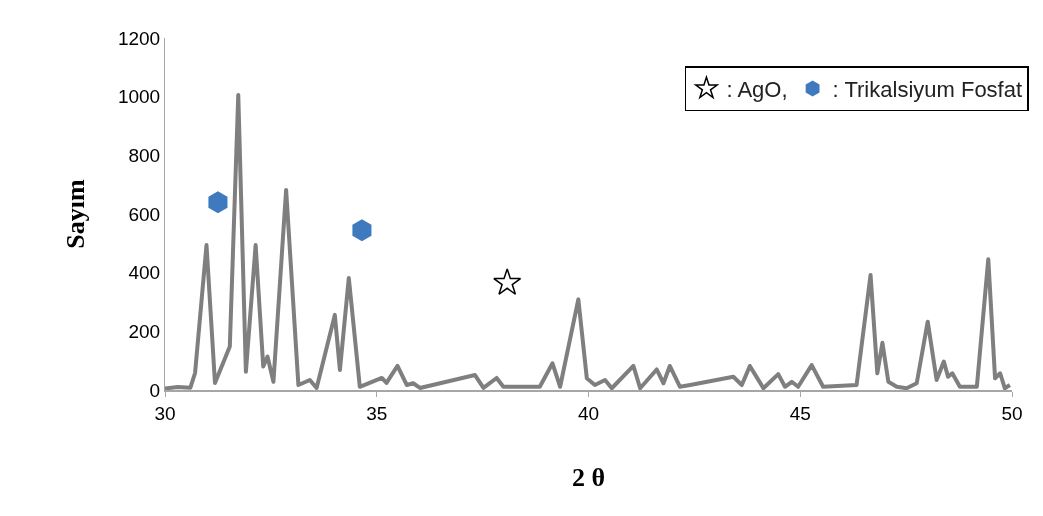 Image resolution: width=1043 pixels, height=516 pixels. Describe the element at coordinates (139, 38) in the screenshot. I see `y-tick-label: 1200` at that location.